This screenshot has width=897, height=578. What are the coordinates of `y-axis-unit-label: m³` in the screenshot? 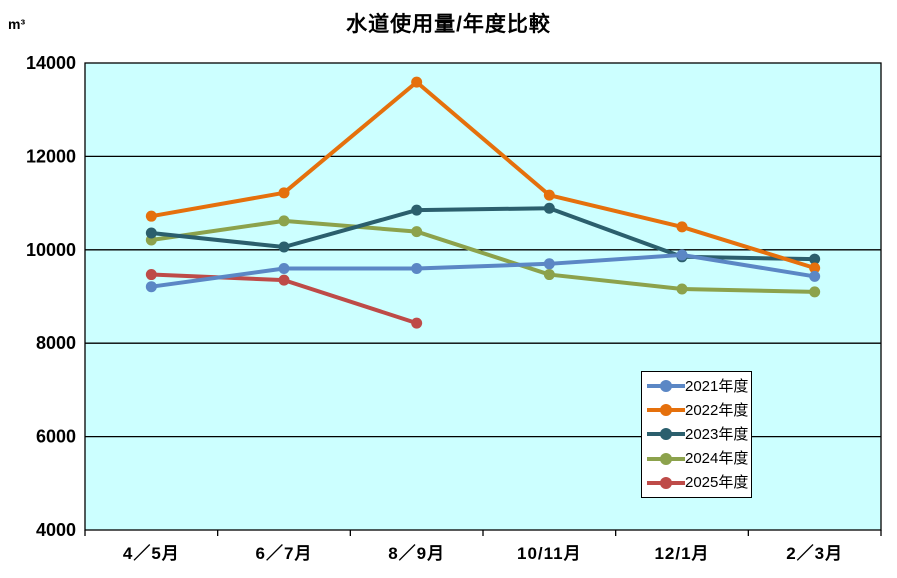 It's located at (17, 24).